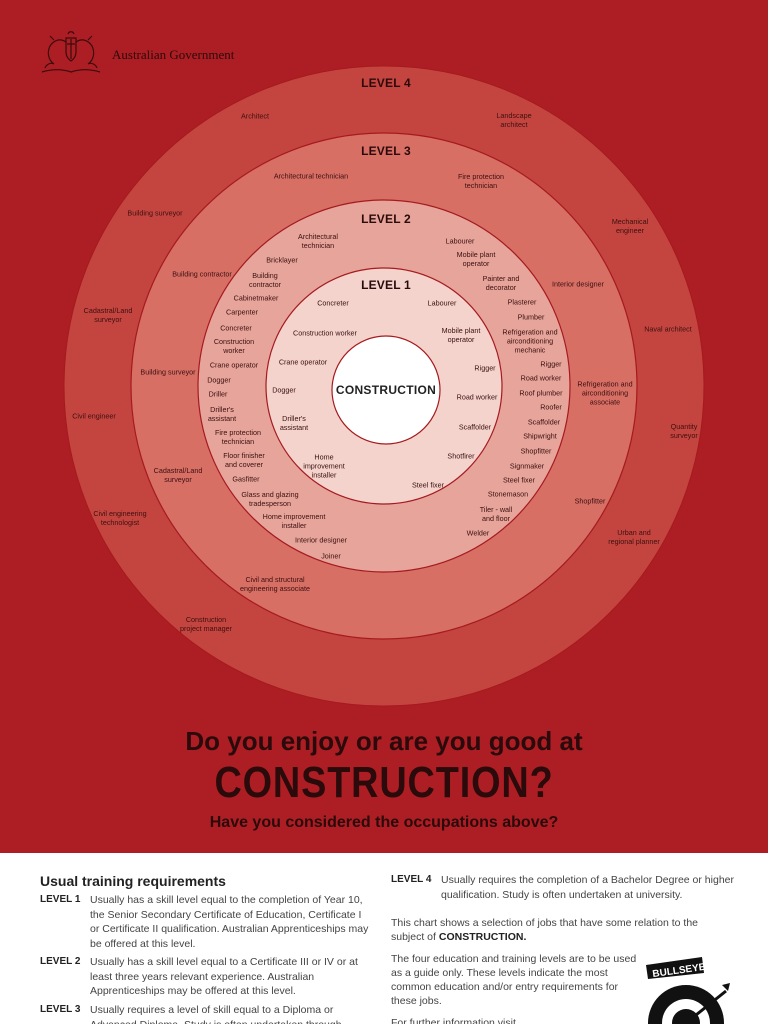  Describe the element at coordinates (178, 475) in the screenshot. I see `occupation-l3: Cadastral/Land surveyor` at that location.